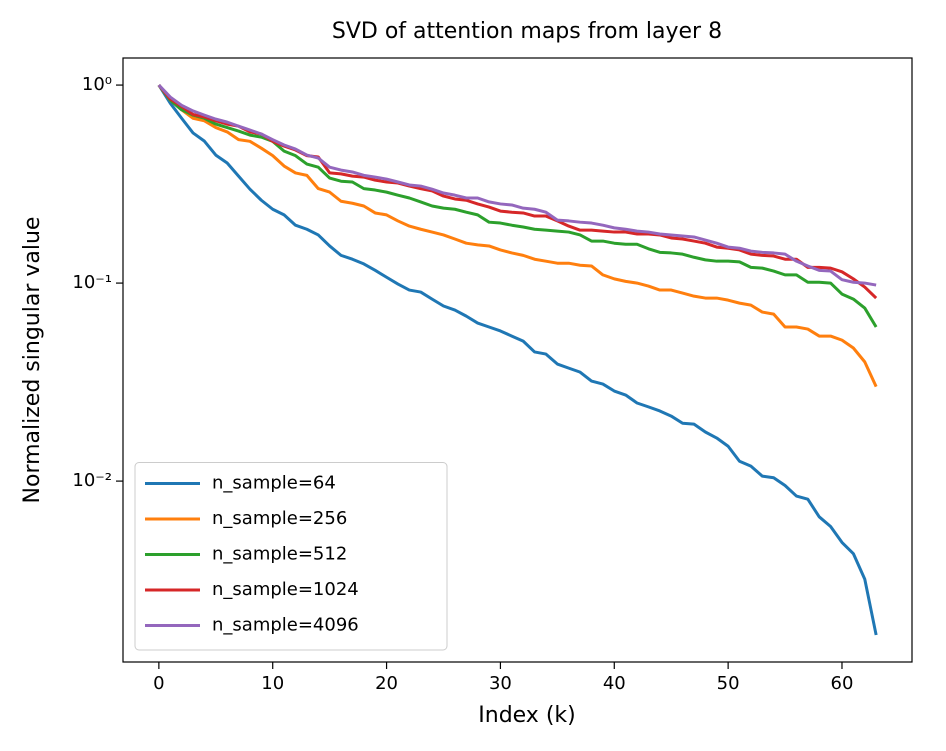 Image resolution: width=946 pixels, height=751 pixels. Describe the element at coordinates (614, 683) in the screenshot. I see `x-tick-label: 40` at that location.